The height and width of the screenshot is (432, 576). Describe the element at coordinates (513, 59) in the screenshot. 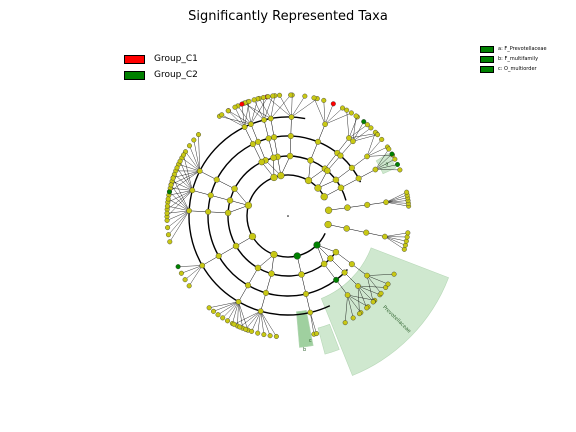

I see `marker-legend-item-b: b: F_multifamily` at that location.